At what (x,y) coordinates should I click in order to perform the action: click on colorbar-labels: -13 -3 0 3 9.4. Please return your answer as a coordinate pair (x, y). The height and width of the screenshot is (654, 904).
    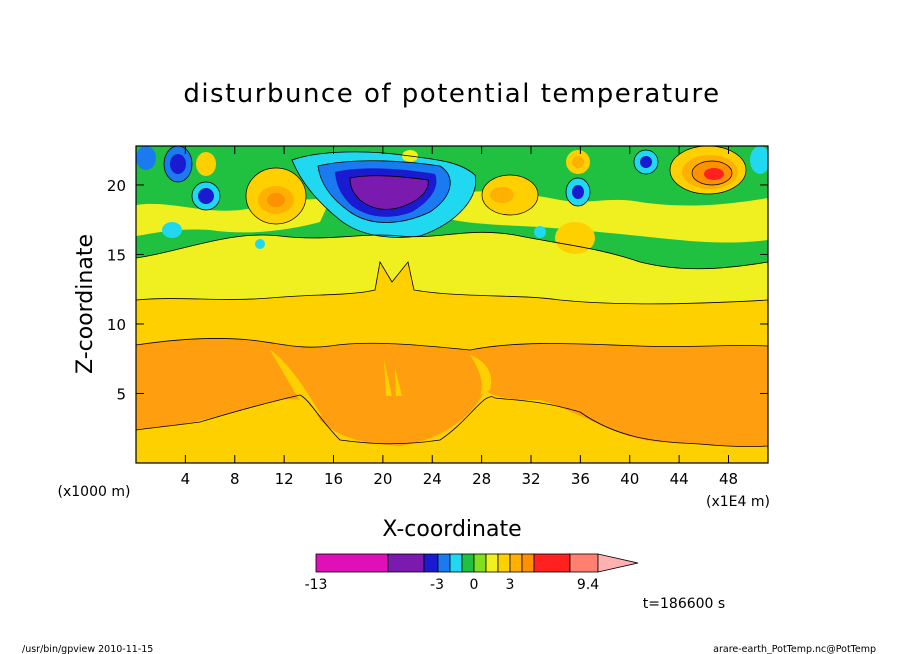
    Looking at the image, I should click on (452, 585).